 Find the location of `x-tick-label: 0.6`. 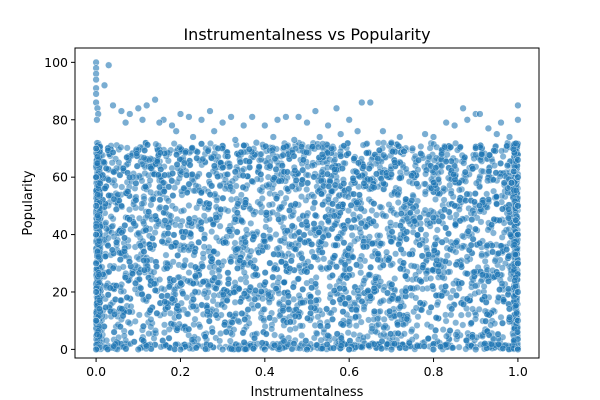

x-tick-label: 0.6 is located at coordinates (349, 371).